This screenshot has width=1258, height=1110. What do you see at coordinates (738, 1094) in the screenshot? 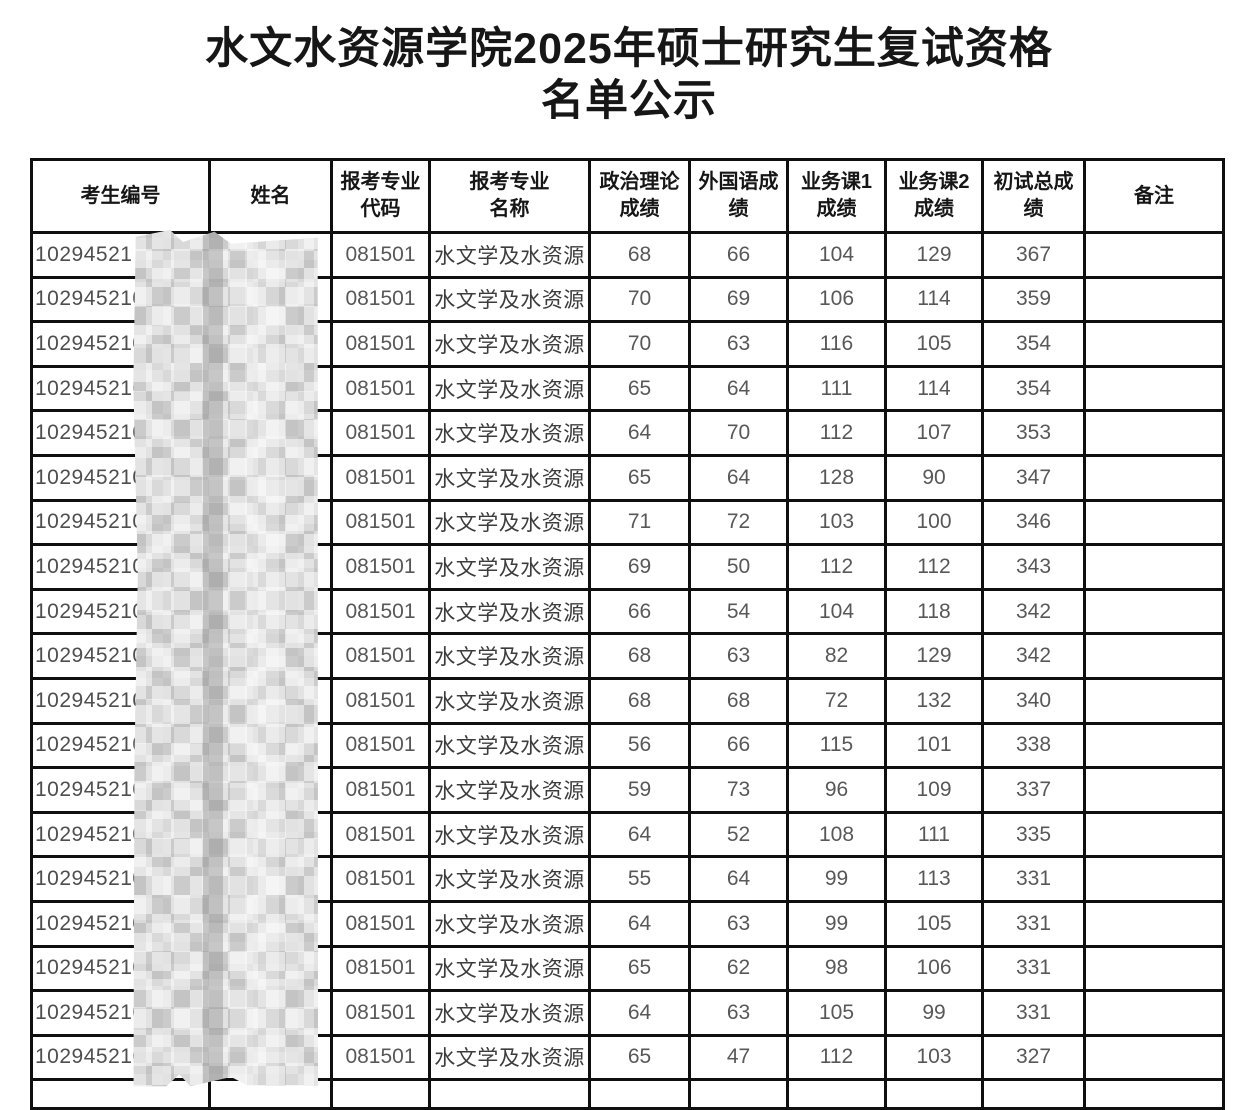
I see `cell-foreign` at bounding box center [738, 1094].